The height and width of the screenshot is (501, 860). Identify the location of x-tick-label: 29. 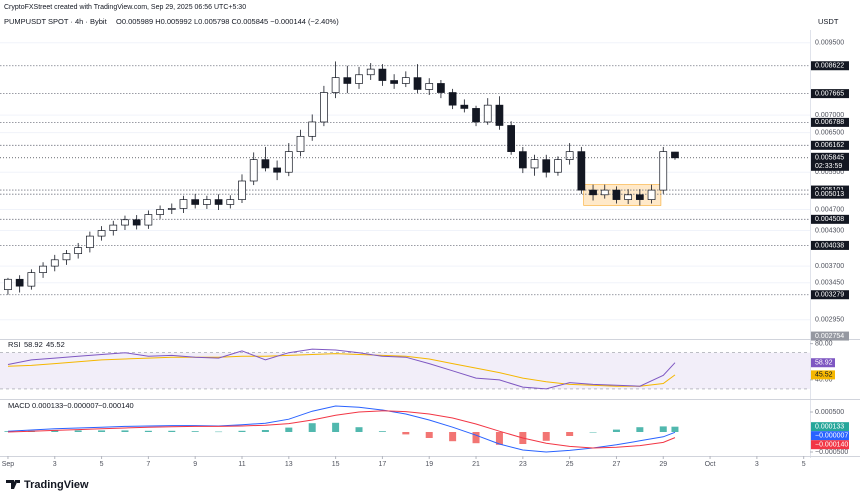
(663, 464).